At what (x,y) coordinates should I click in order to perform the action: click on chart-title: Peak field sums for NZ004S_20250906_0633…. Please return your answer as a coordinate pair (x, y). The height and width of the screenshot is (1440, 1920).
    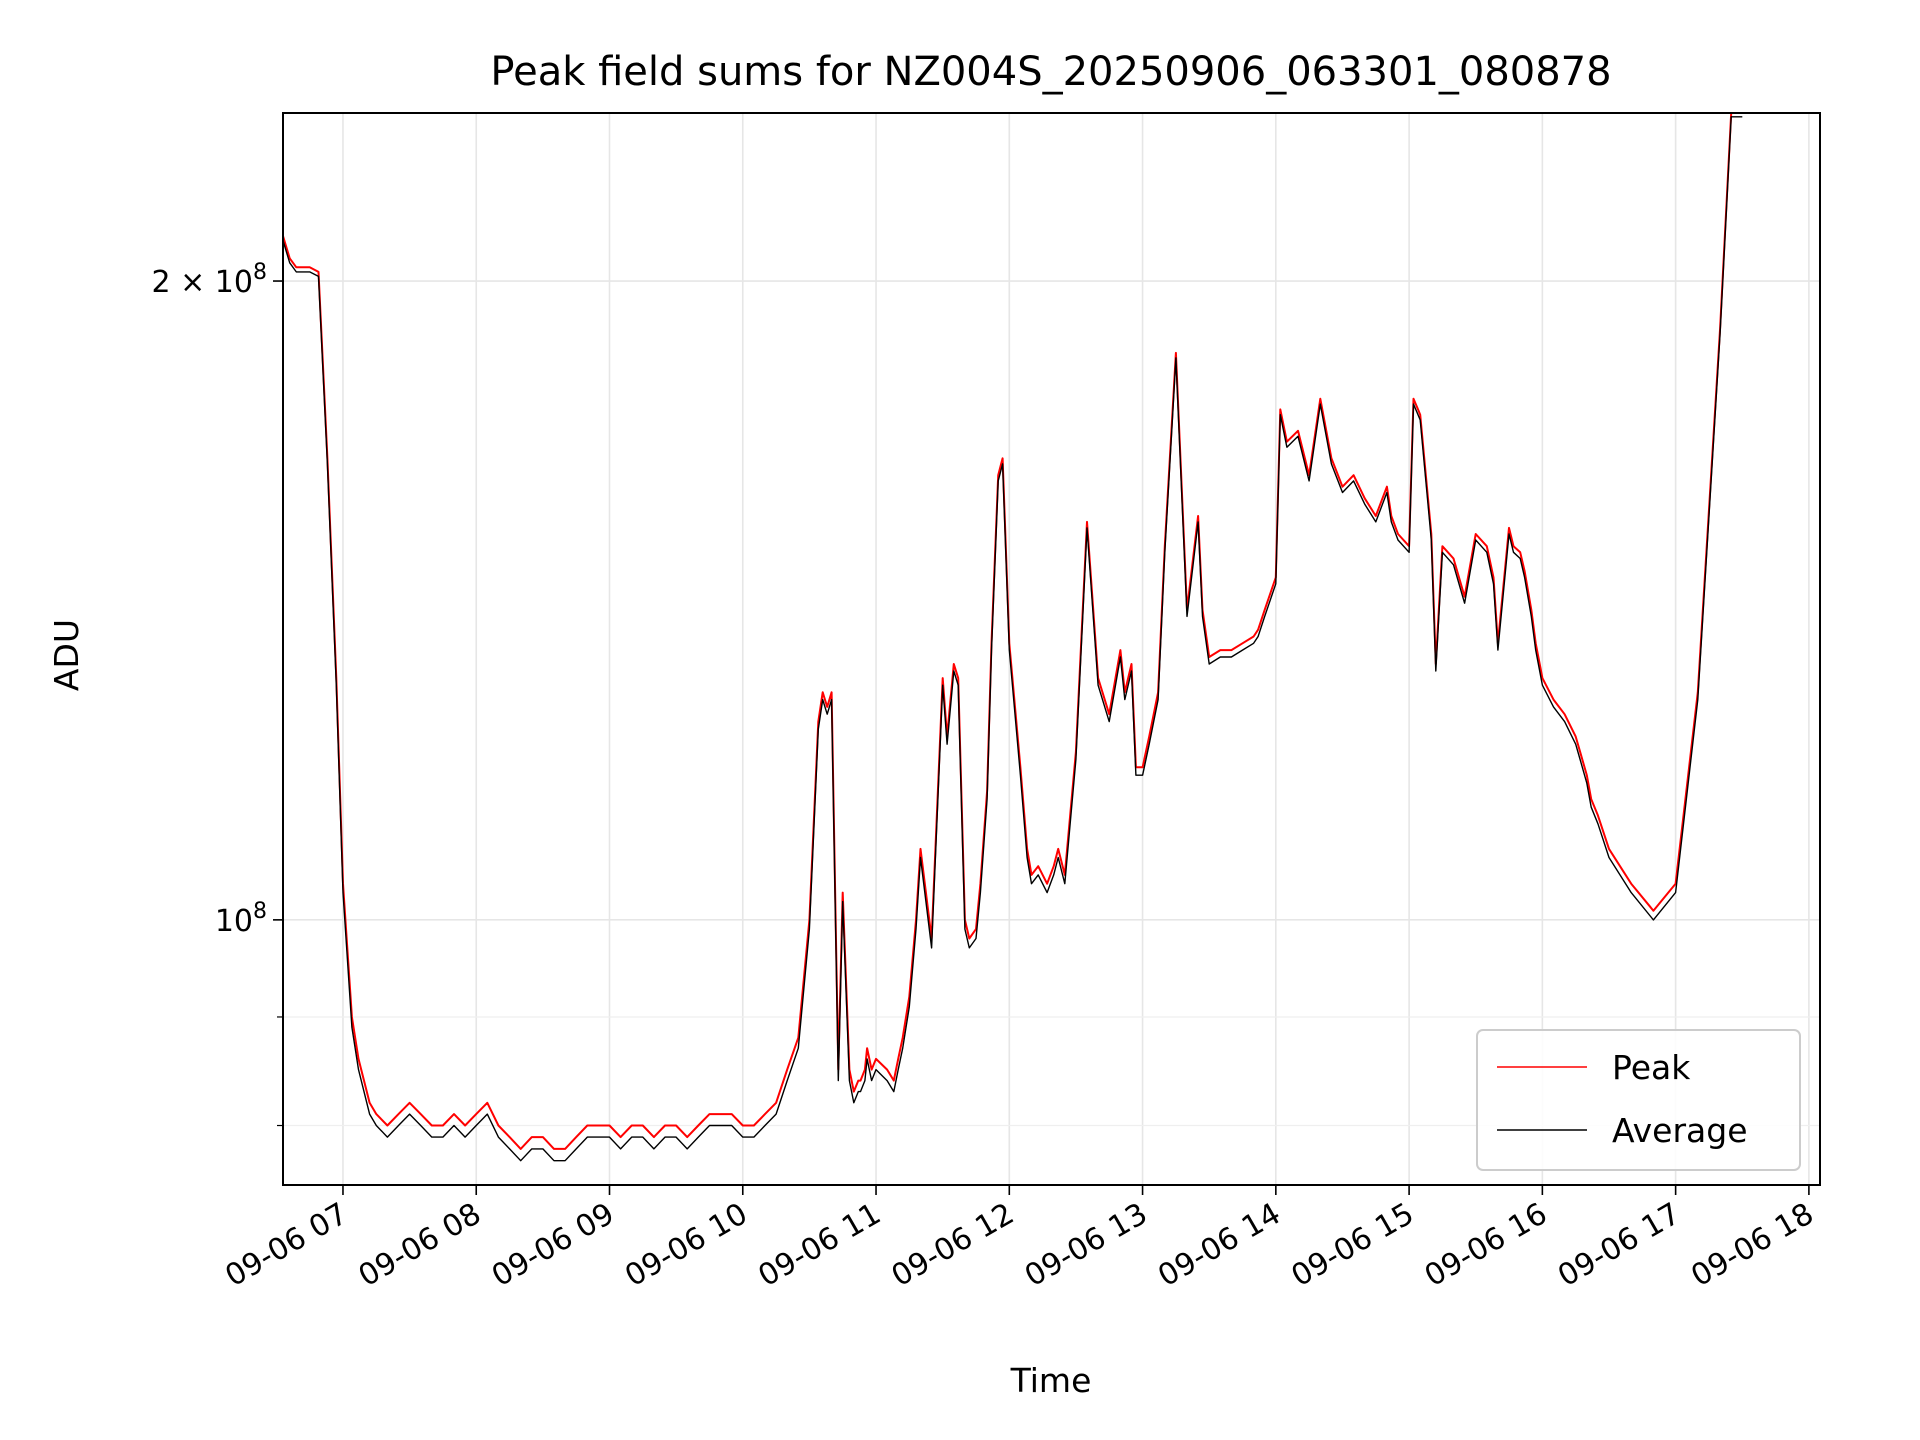
    Looking at the image, I should click on (1050, 72).